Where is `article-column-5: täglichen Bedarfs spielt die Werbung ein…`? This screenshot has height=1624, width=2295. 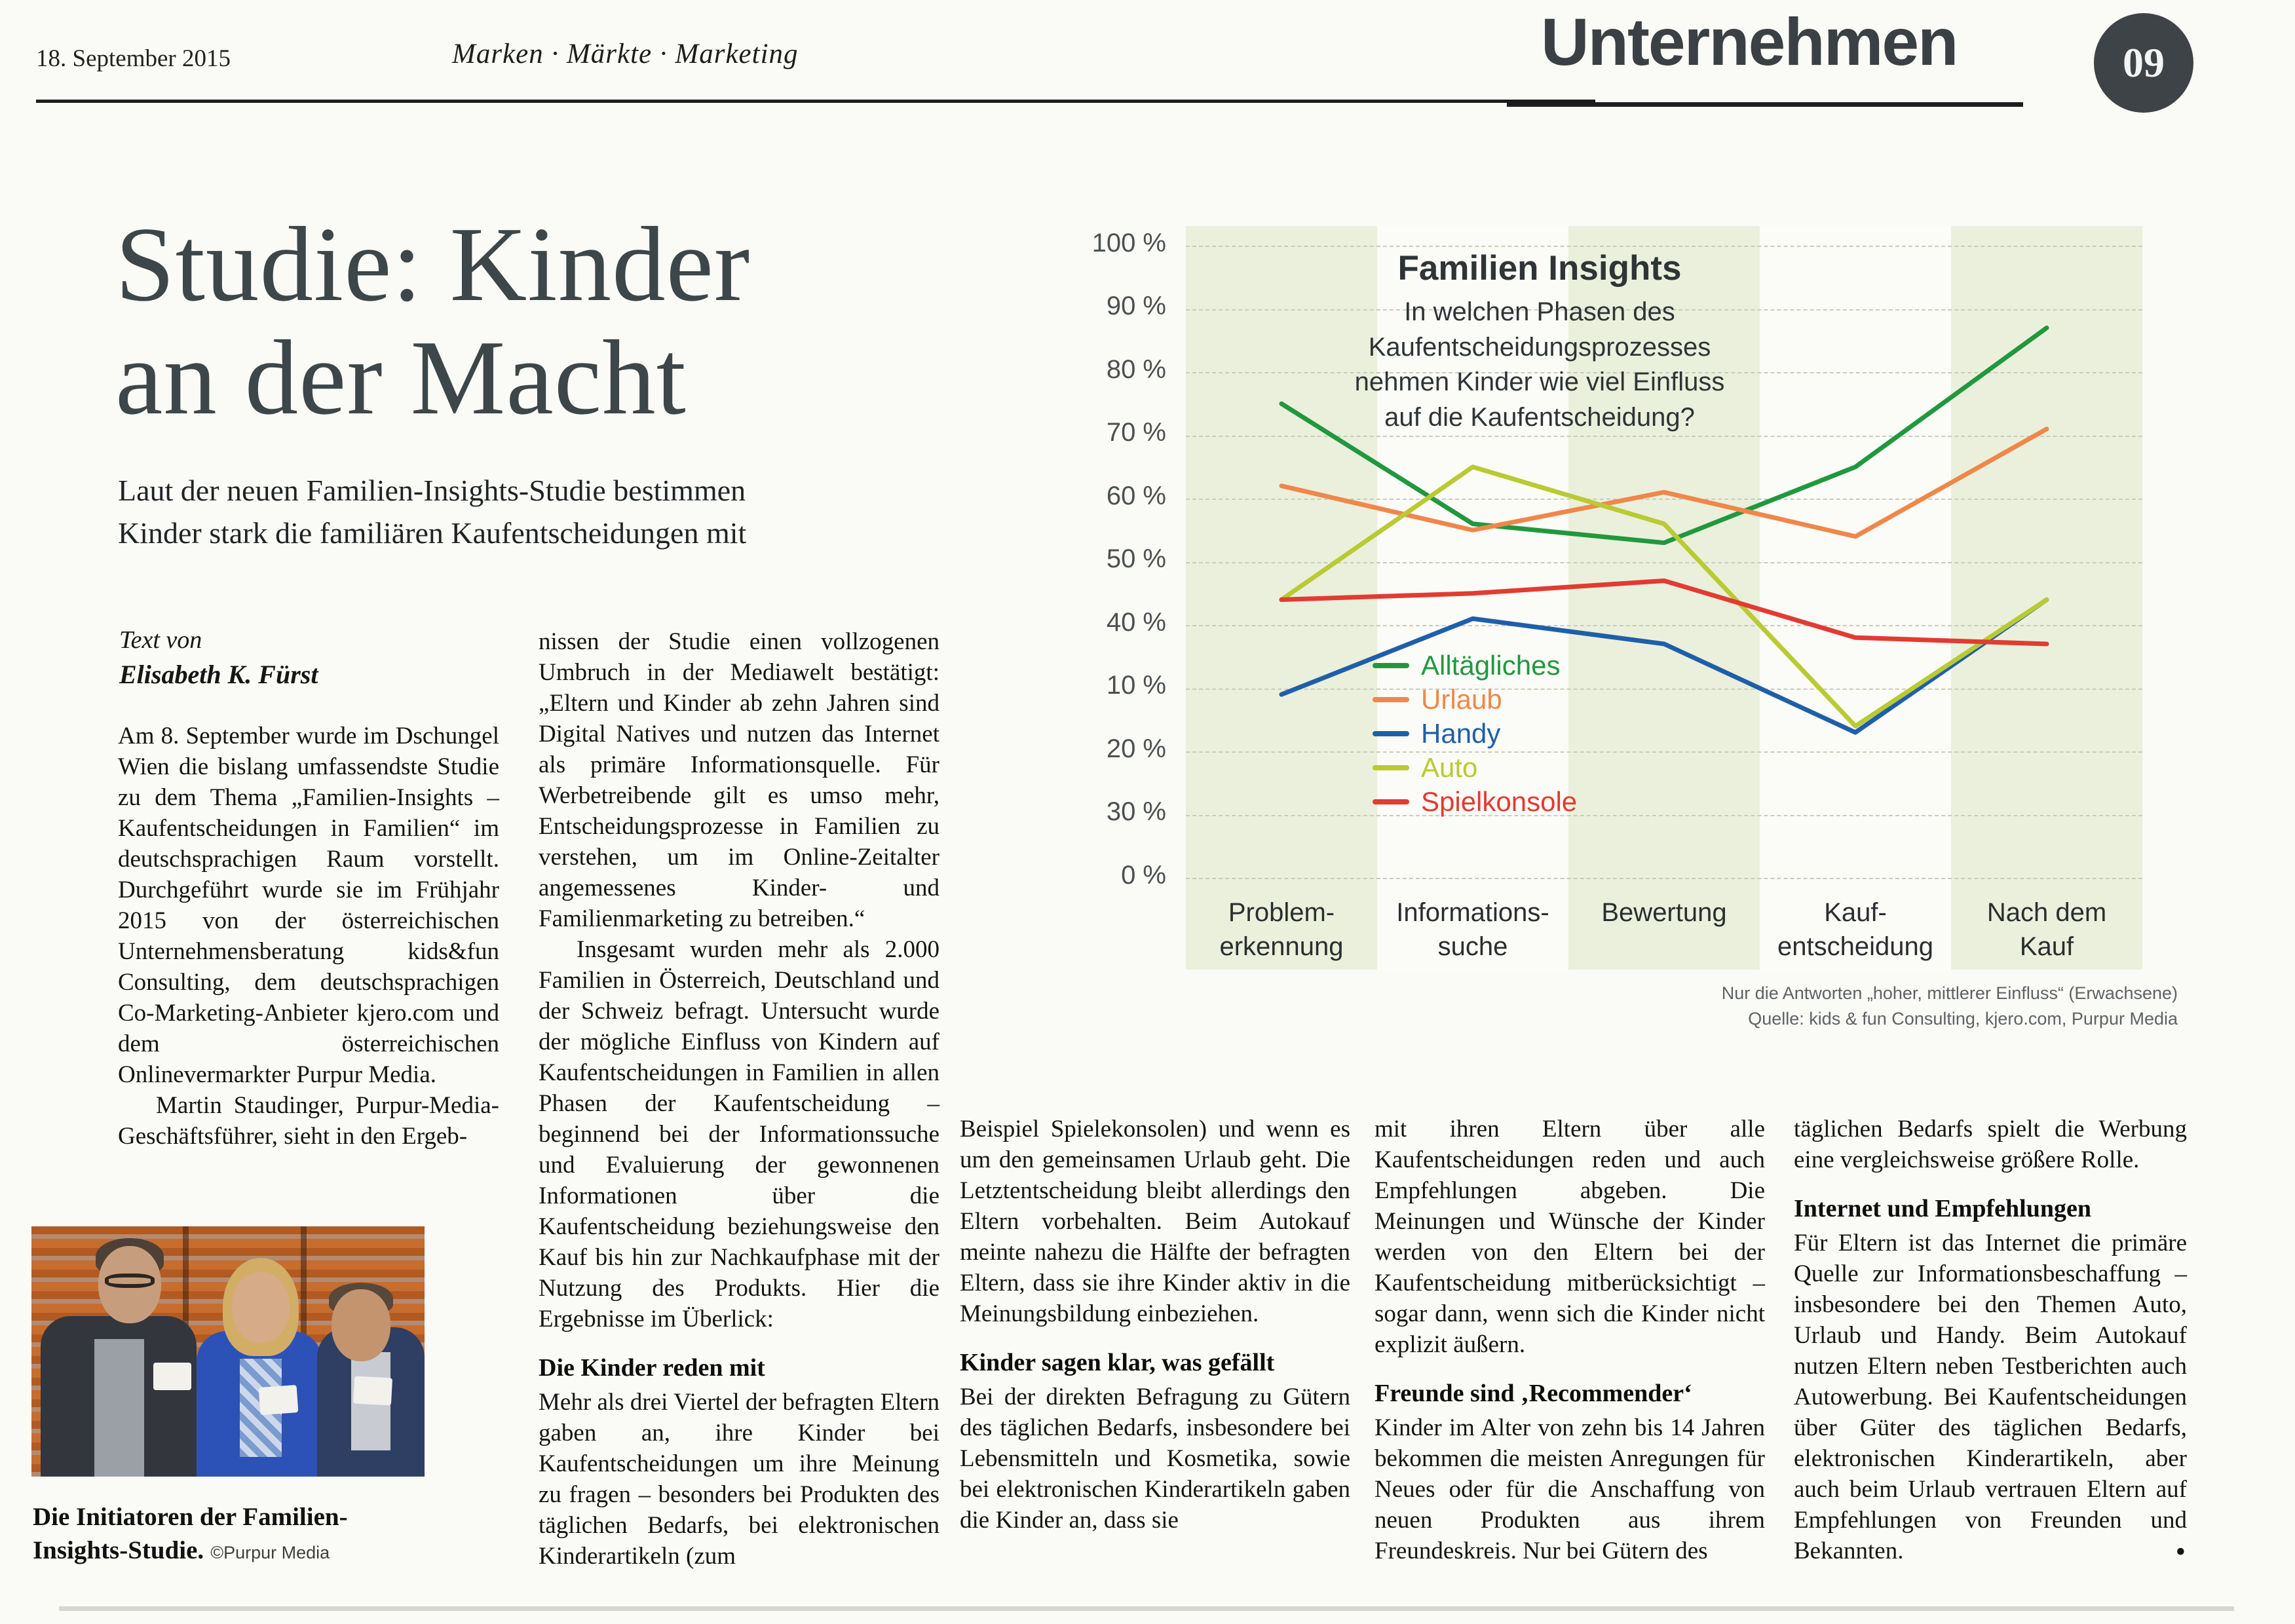
article-column-5: täglichen Bedarfs spielt die Werbung ein… is located at coordinates (1991, 1340).